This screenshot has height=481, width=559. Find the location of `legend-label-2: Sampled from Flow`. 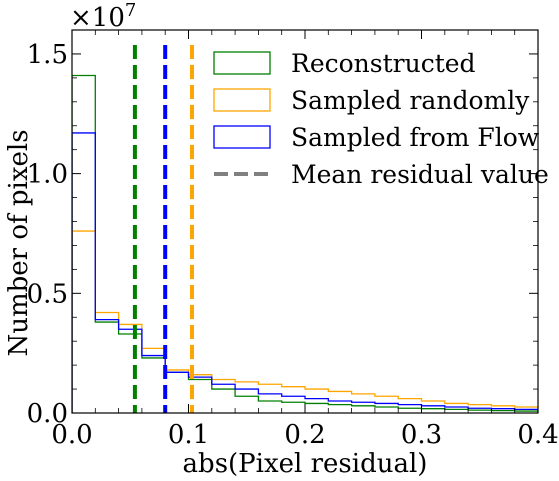

legend-label-2: Sampled from Flow is located at coordinates (415, 137).